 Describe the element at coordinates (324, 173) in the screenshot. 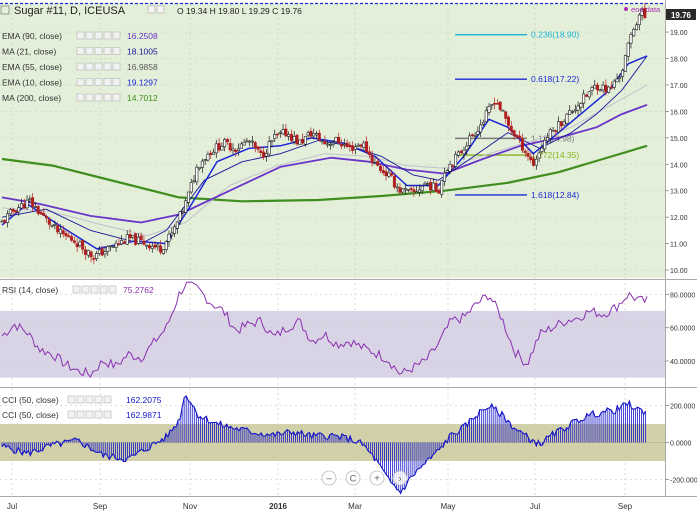

I see `ma-line` at that location.